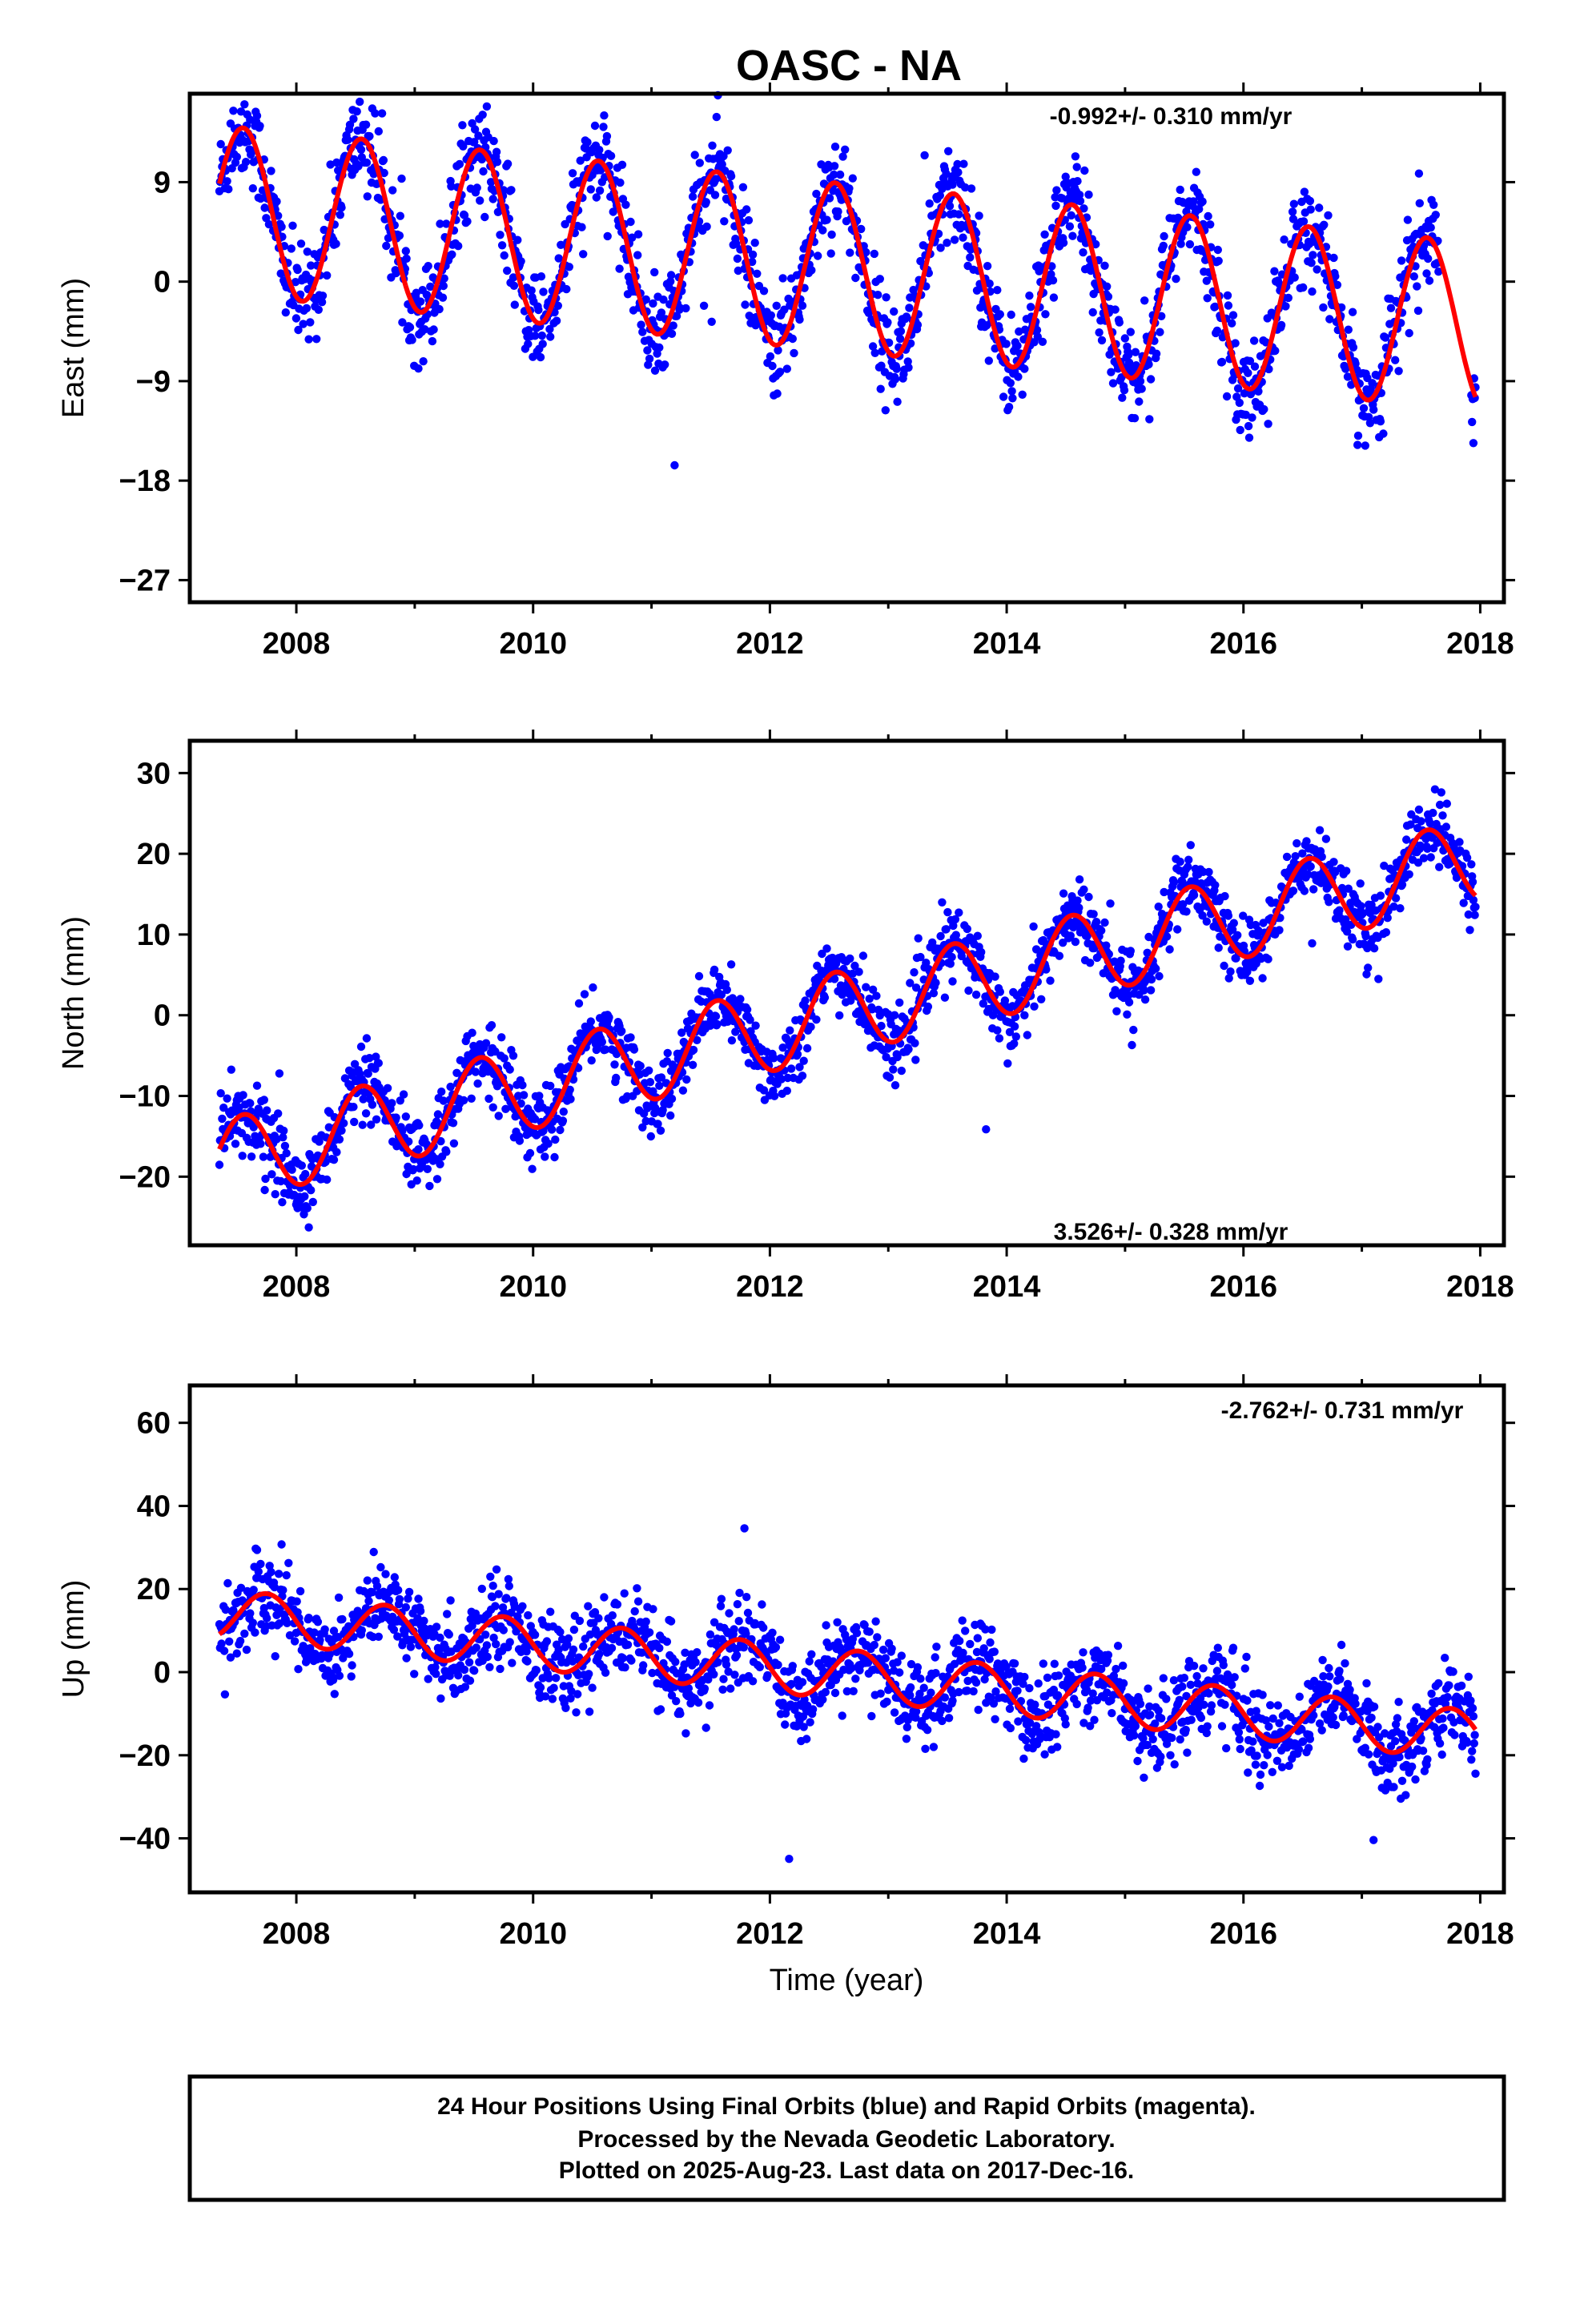 Image resolution: width=1584 pixels, height=2324 pixels. I want to click on north-x-tick-labels: 2008 2010 2012 2014 2016 2018, so click(888, 1287).